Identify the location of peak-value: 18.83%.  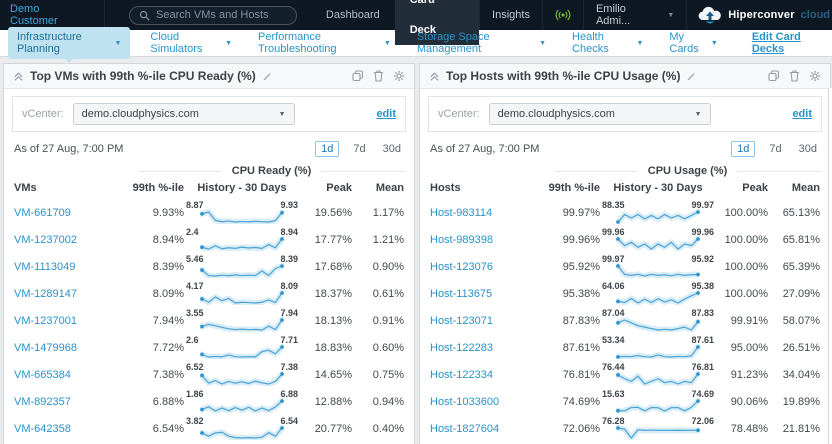
(333, 347).